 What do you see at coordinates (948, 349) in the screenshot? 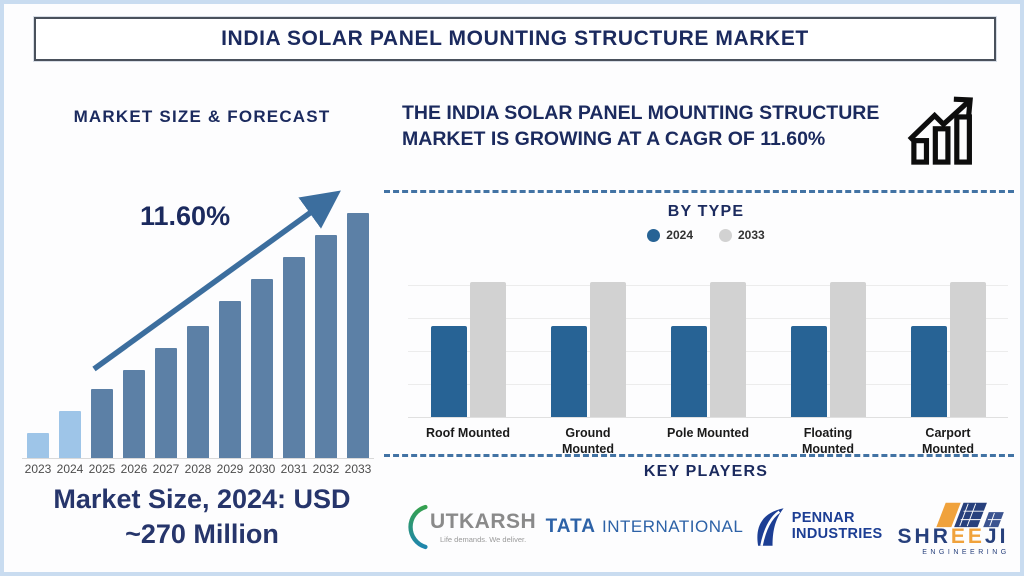
I see `type-group-carport-mounted` at bounding box center [948, 349].